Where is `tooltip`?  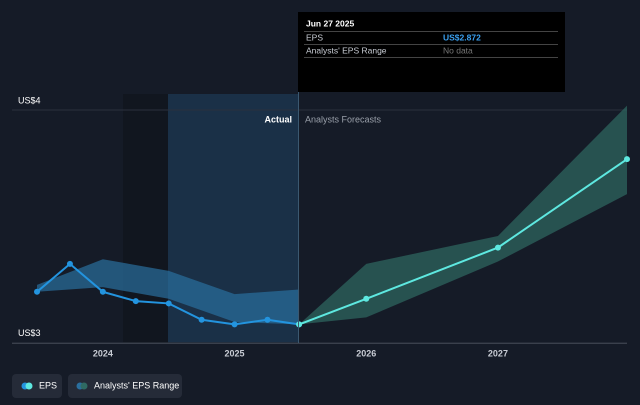 tooltip is located at coordinates (431, 52).